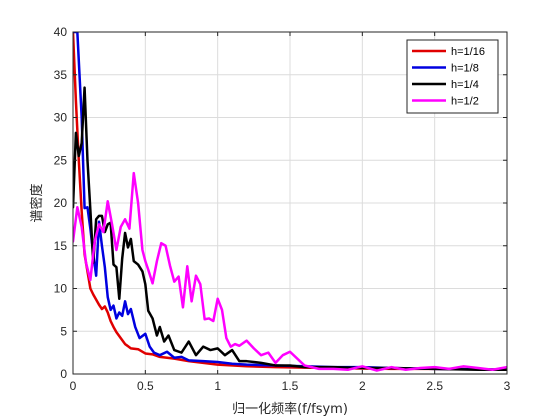 This screenshot has width=560, height=420. Describe the element at coordinates (61, 203) in the screenshot. I see `y-tick-label-4: 20` at that location.